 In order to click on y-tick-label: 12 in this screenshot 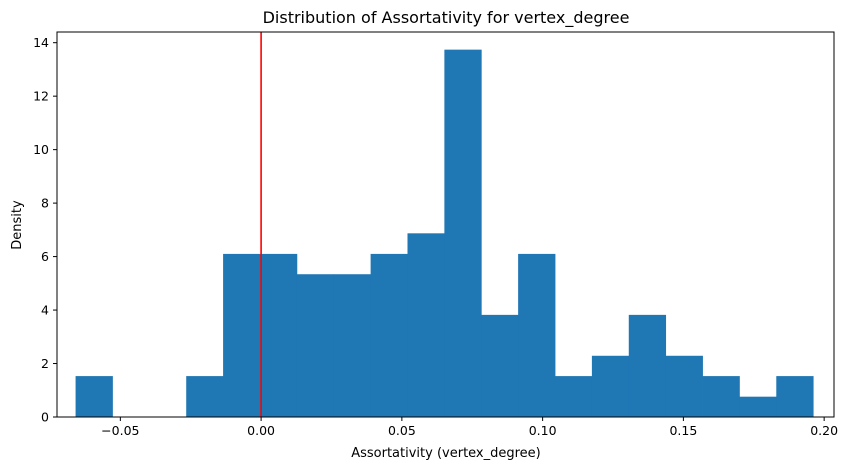, I will do `click(41, 96)`.